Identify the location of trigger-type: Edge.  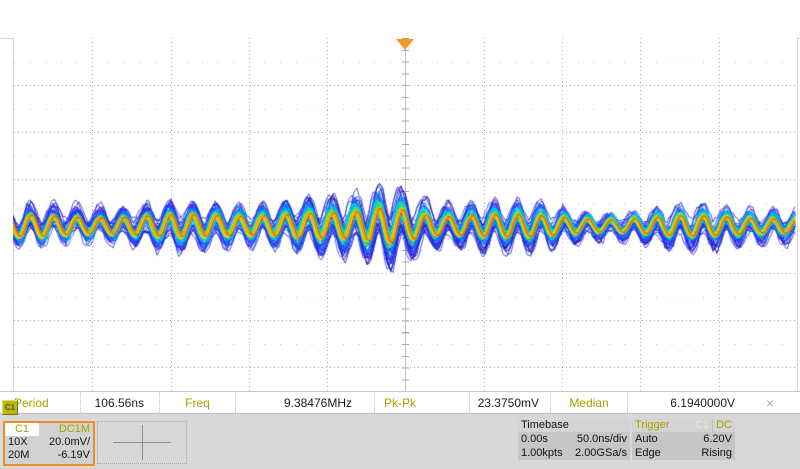
(648, 453).